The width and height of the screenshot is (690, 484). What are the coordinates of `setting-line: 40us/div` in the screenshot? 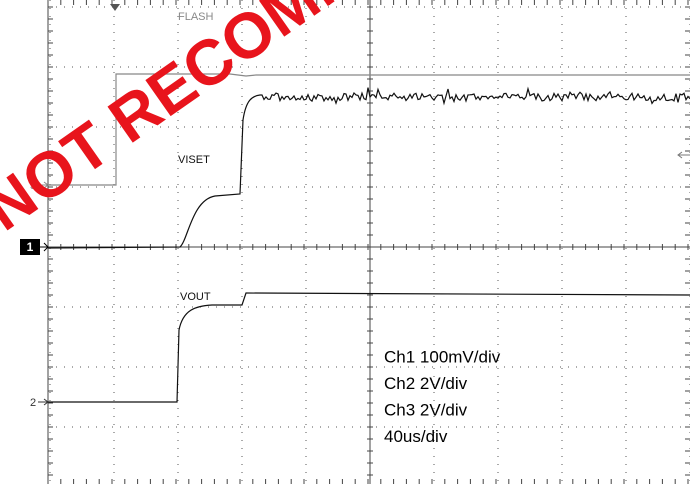 It's located at (416, 436).